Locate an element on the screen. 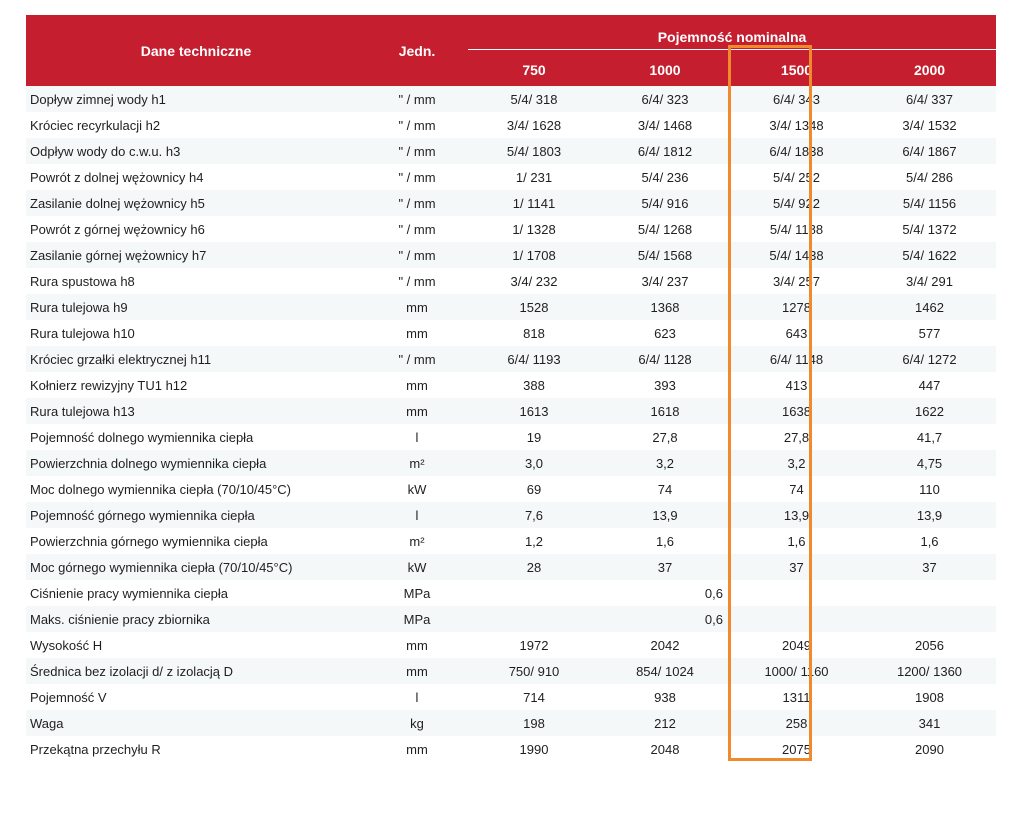 This screenshot has width=1024, height=816. param-name: Powierzchnia górnego wymiennika ciepła is located at coordinates (196, 541).